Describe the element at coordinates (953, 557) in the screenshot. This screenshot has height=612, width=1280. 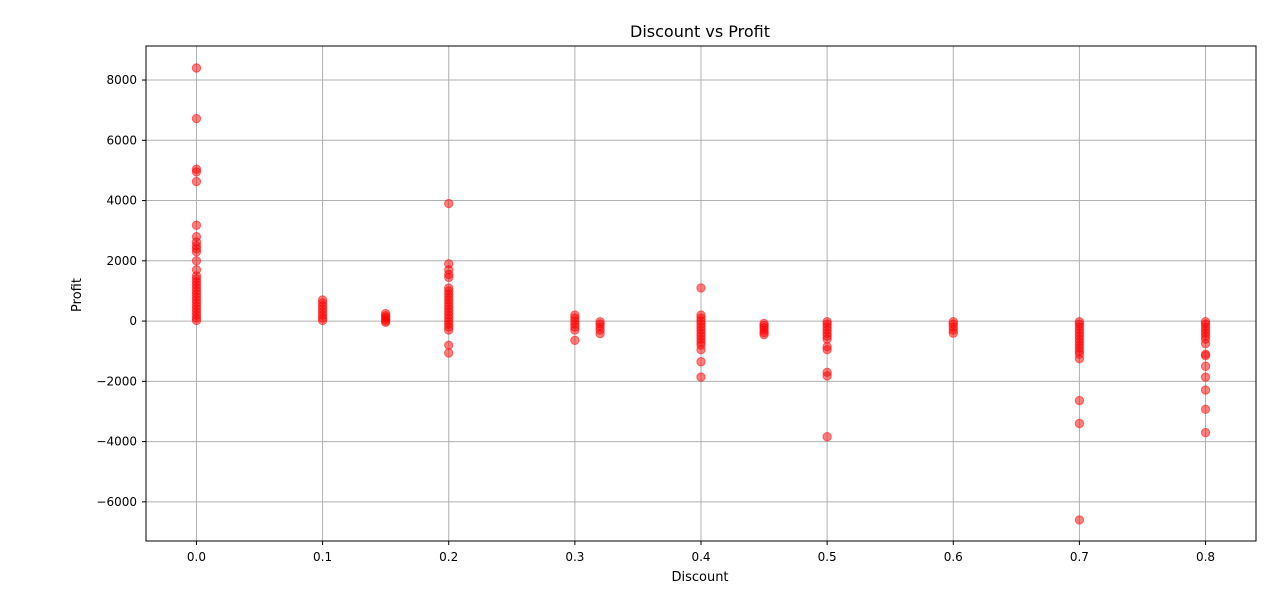
I see `x-tick-label: 0.6` at that location.